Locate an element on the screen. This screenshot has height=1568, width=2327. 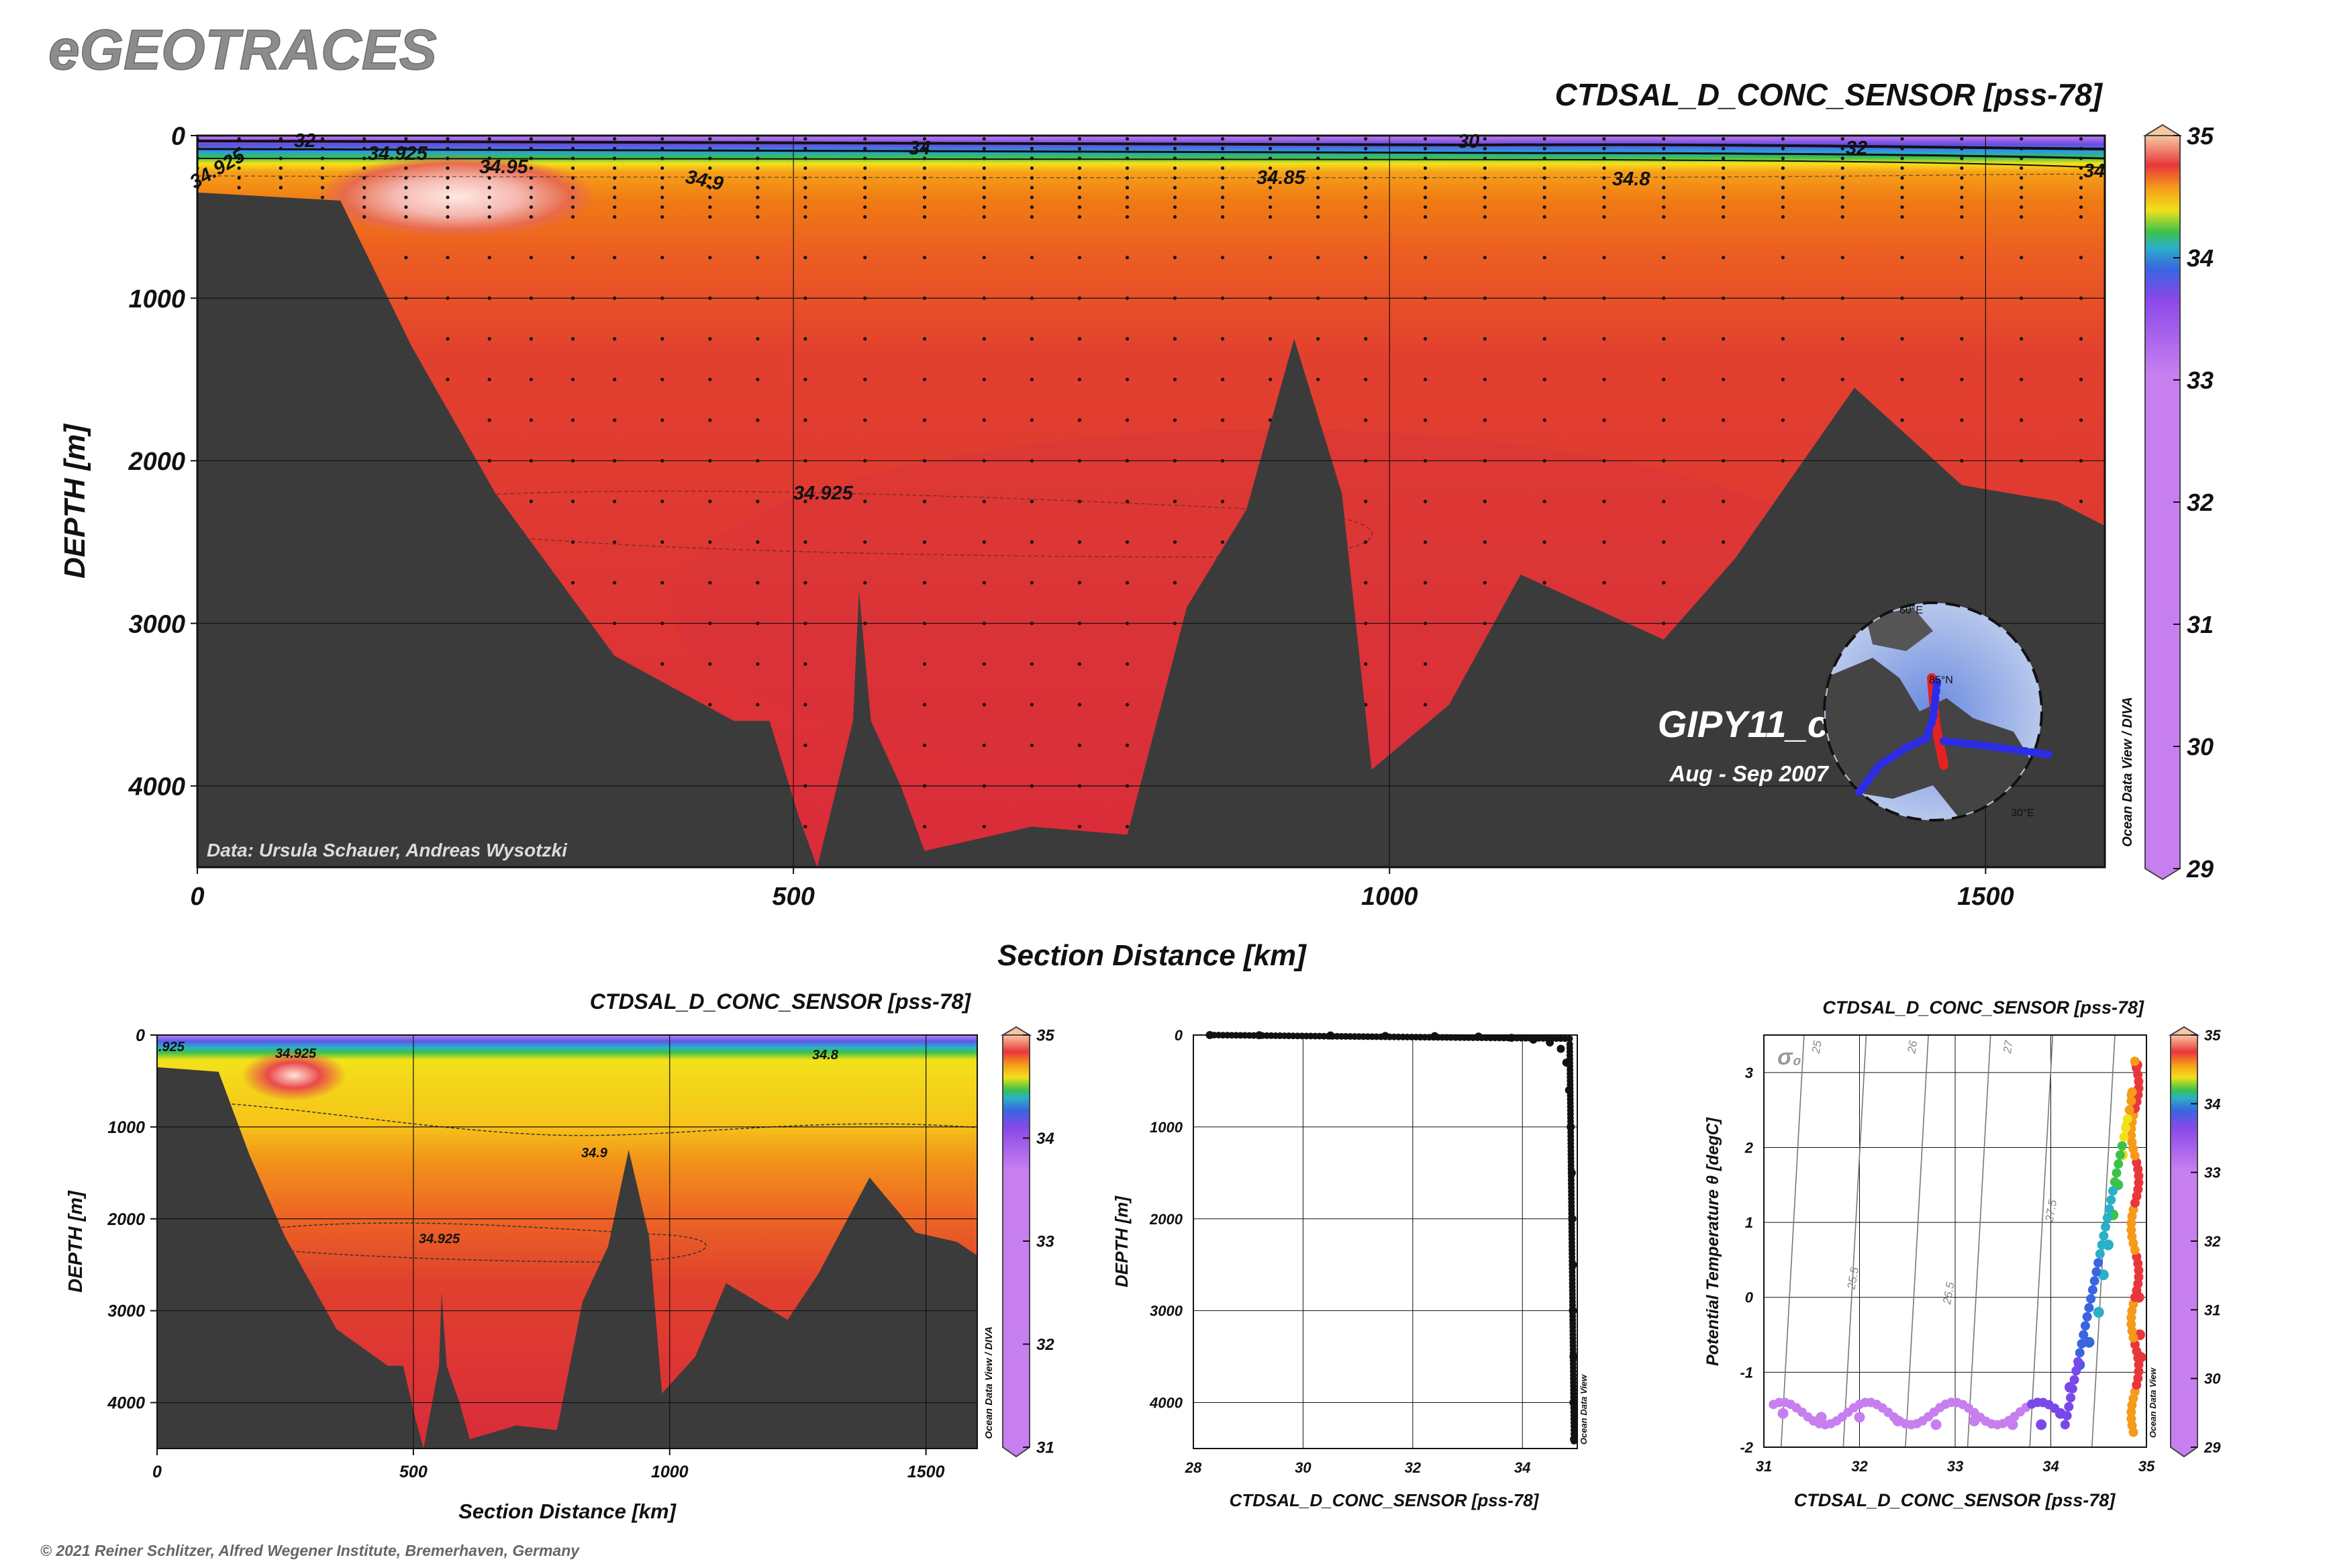
x-tick-label: 500 is located at coordinates (413, 1472).